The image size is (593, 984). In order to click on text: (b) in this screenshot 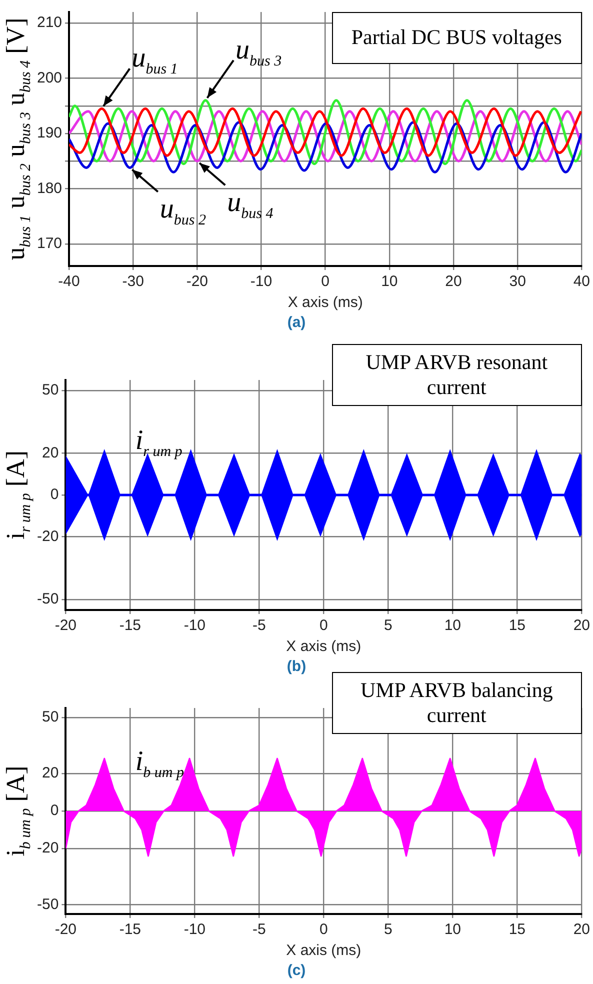, I will do `click(297, 666)`.